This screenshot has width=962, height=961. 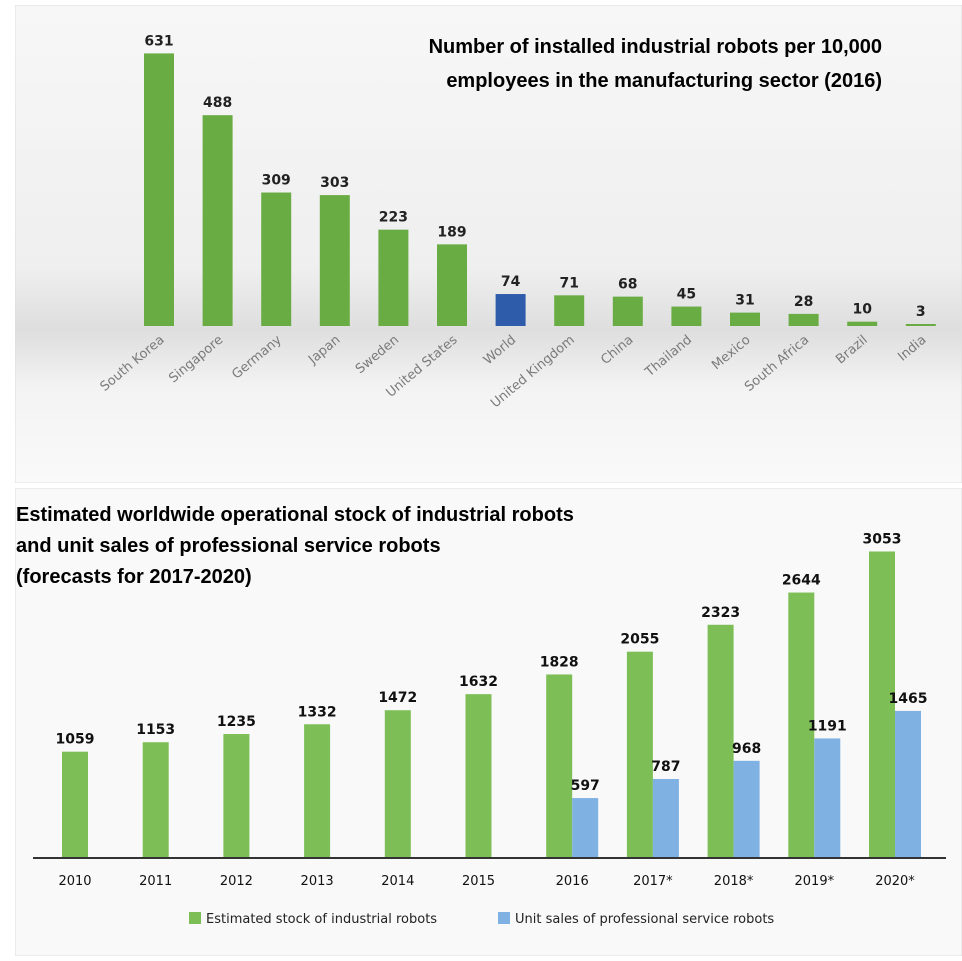 What do you see at coordinates (744, 301) in the screenshot?
I see `value-label-mexico: 31` at bounding box center [744, 301].